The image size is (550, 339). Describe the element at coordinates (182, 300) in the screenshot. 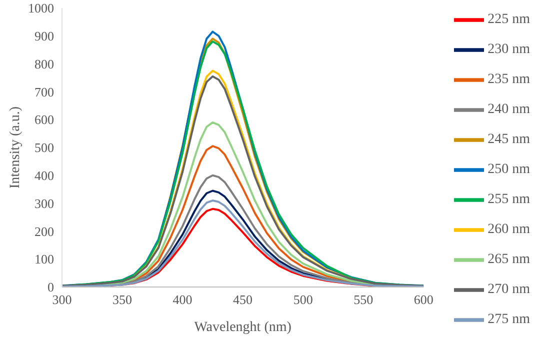

I see `x-tick-label: 400` at that location.